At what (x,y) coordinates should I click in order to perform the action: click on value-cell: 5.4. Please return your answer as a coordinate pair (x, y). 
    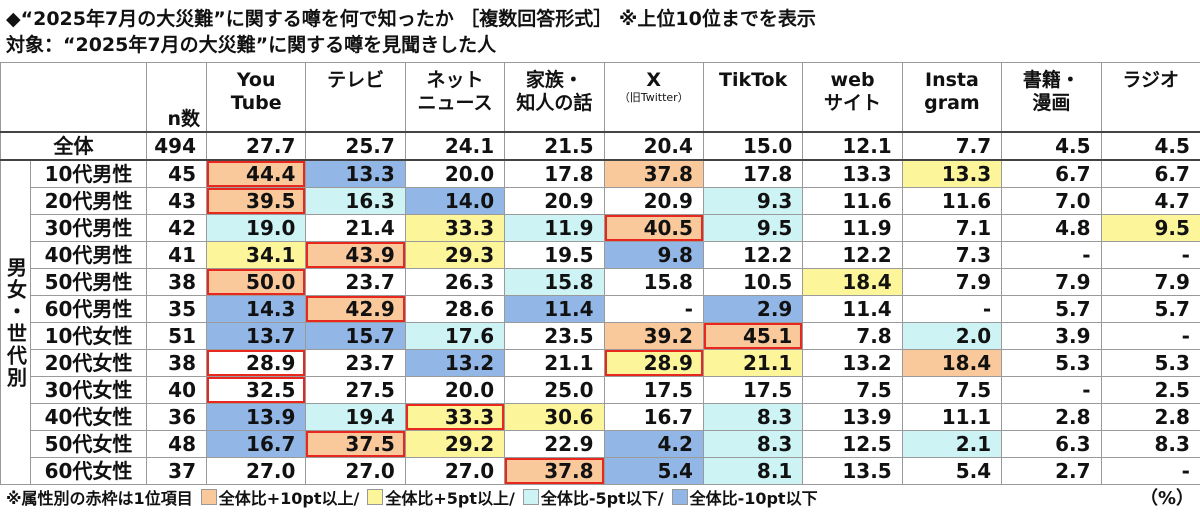
    Looking at the image, I should click on (653, 471).